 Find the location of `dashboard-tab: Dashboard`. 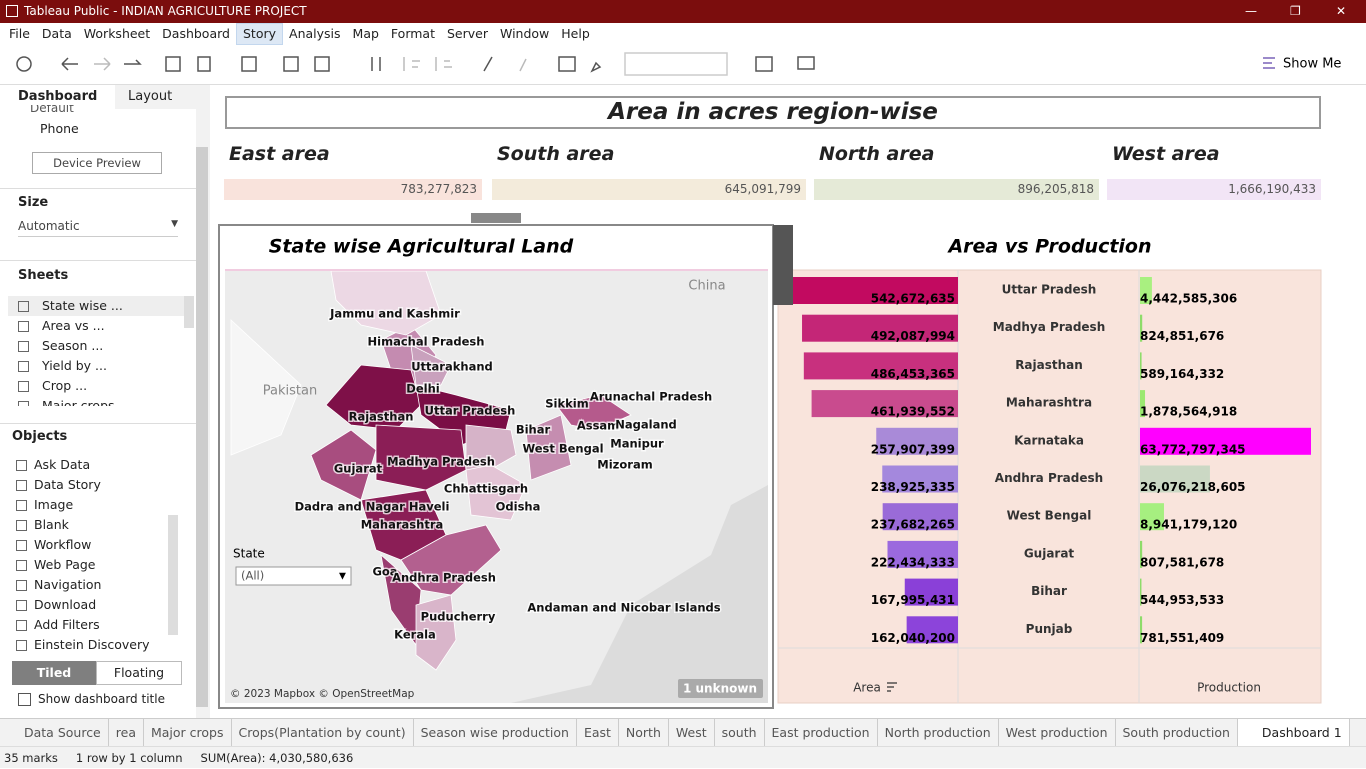

dashboard-tab: Dashboard is located at coordinates (57, 97).